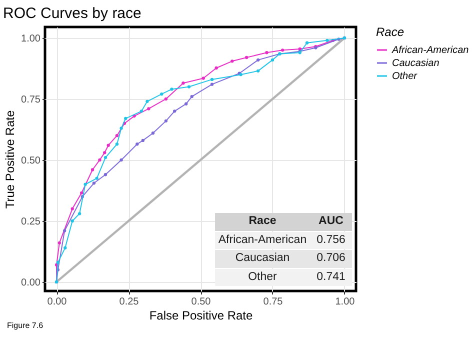 The width and height of the screenshot is (474, 338). What do you see at coordinates (390, 32) in the screenshot?
I see `legend-title: Race` at bounding box center [390, 32].